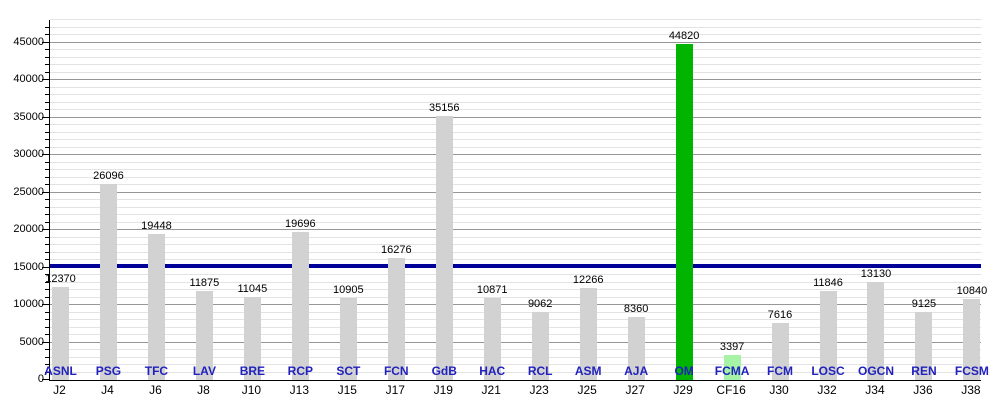 This screenshot has width=1000, height=400. What do you see at coordinates (636, 309) in the screenshot?
I see `bar-value-label: 8360` at bounding box center [636, 309].